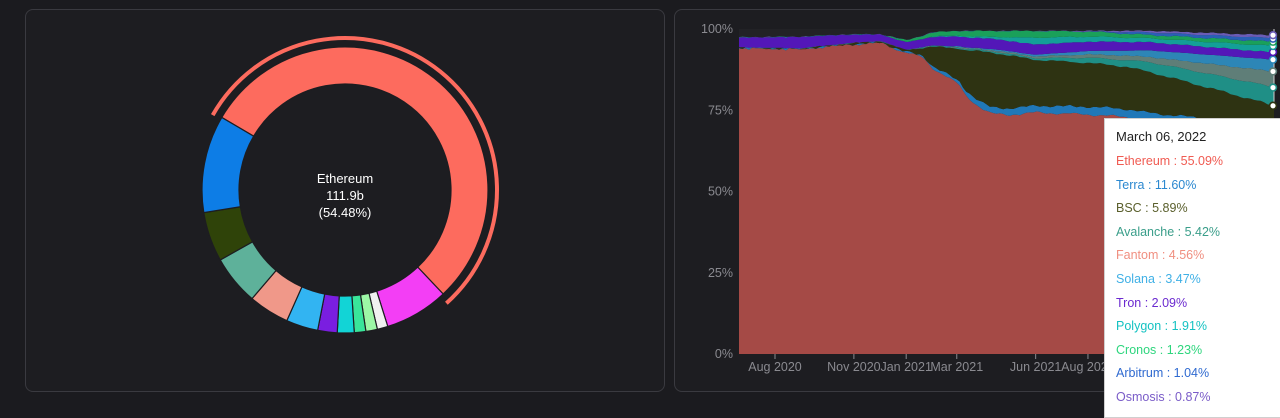 The height and width of the screenshot is (418, 1280). What do you see at coordinates (1035, 367) in the screenshot?
I see `x-tick-label: Jun 2021` at bounding box center [1035, 367].